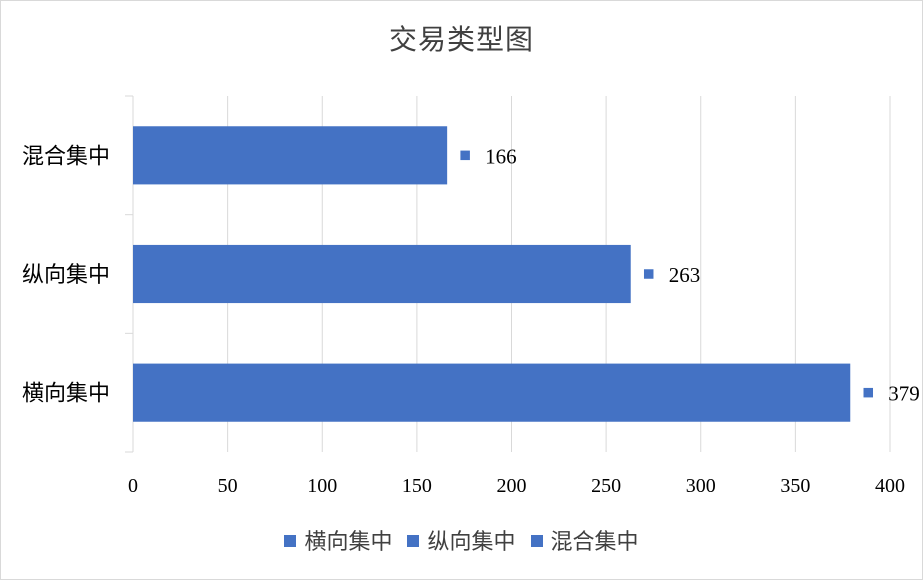 Image resolution: width=923 pixels, height=580 pixels. Describe the element at coordinates (348, 542) in the screenshot. I see `legend-label-0: 横向集中` at that location.